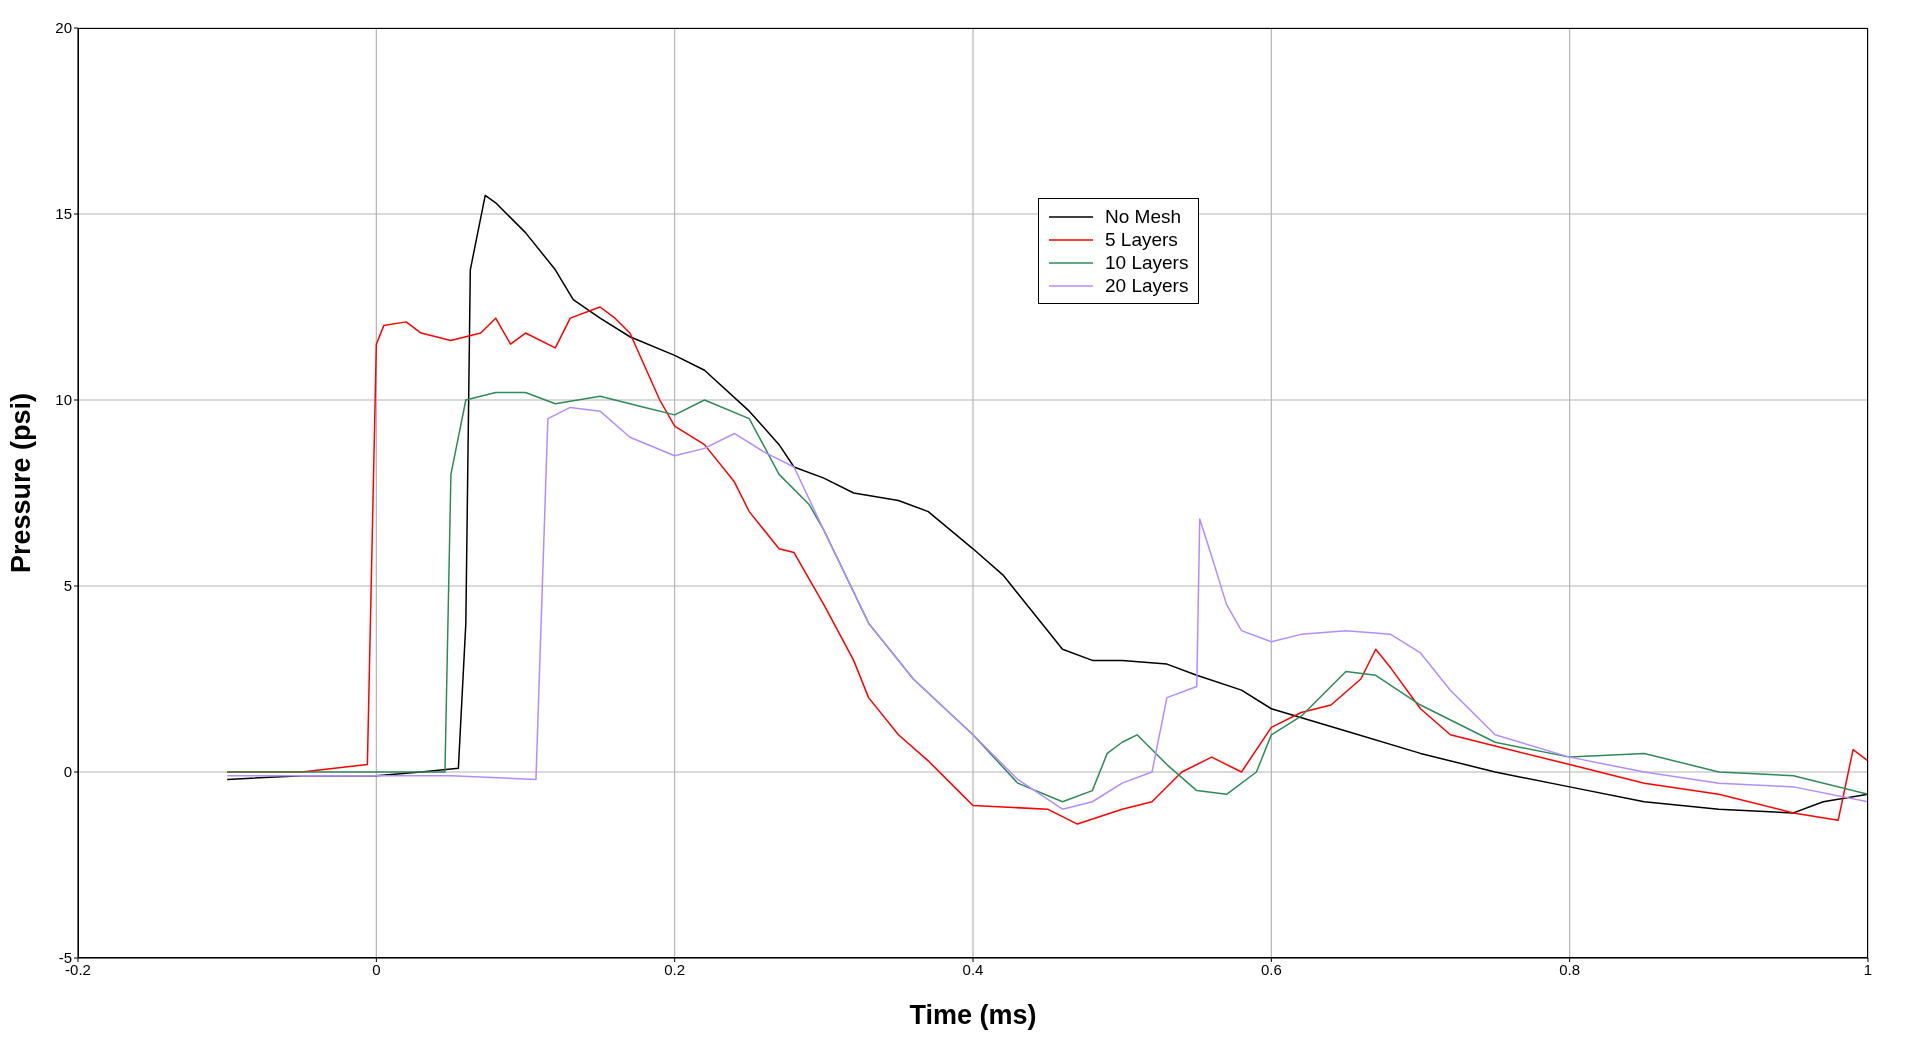 The height and width of the screenshot is (1048, 1915). I want to click on legend-label: 10 Layers, so click(1147, 262).